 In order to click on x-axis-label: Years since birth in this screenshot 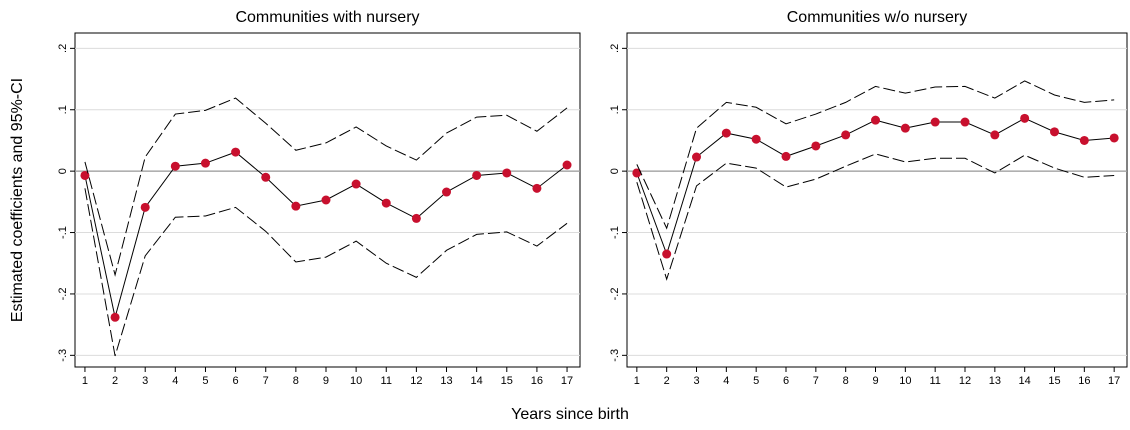, I will do `click(570, 414)`.